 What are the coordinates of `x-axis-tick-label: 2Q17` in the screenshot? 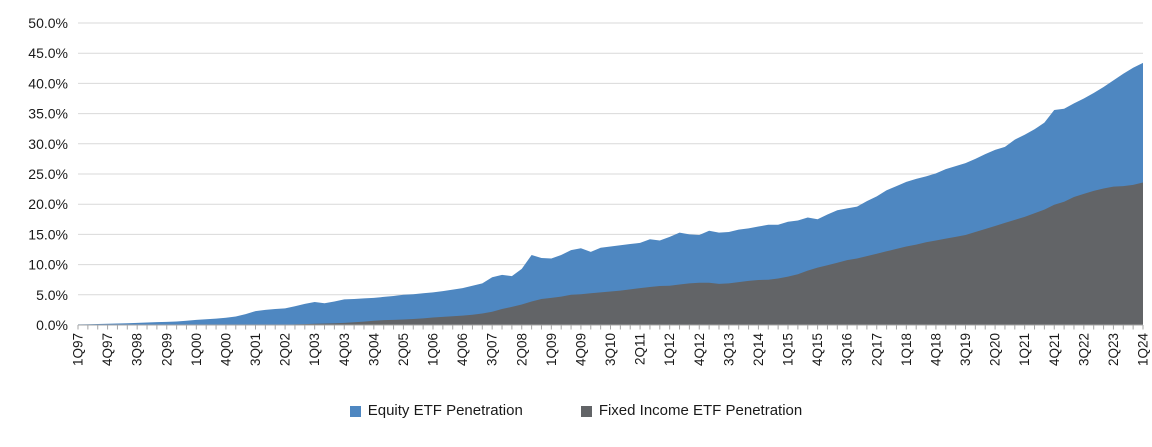 It's located at (876, 349).